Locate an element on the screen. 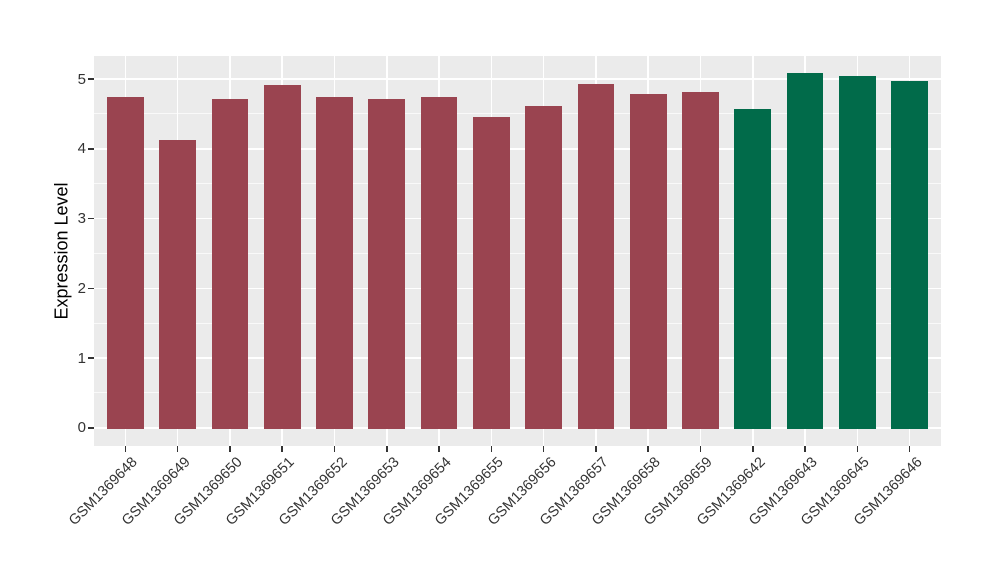 The height and width of the screenshot is (580, 1000). y-axis-tick-label: 1 is located at coordinates (81, 358).